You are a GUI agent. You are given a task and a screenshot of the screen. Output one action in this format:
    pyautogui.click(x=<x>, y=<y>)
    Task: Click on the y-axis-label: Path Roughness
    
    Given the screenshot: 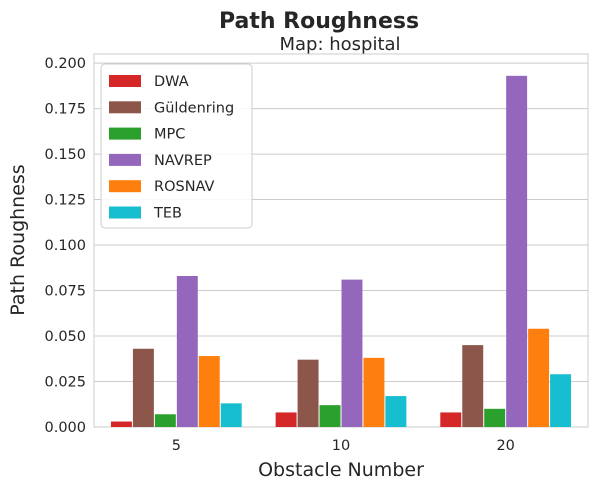 What is the action you would take?
    pyautogui.click(x=18, y=239)
    